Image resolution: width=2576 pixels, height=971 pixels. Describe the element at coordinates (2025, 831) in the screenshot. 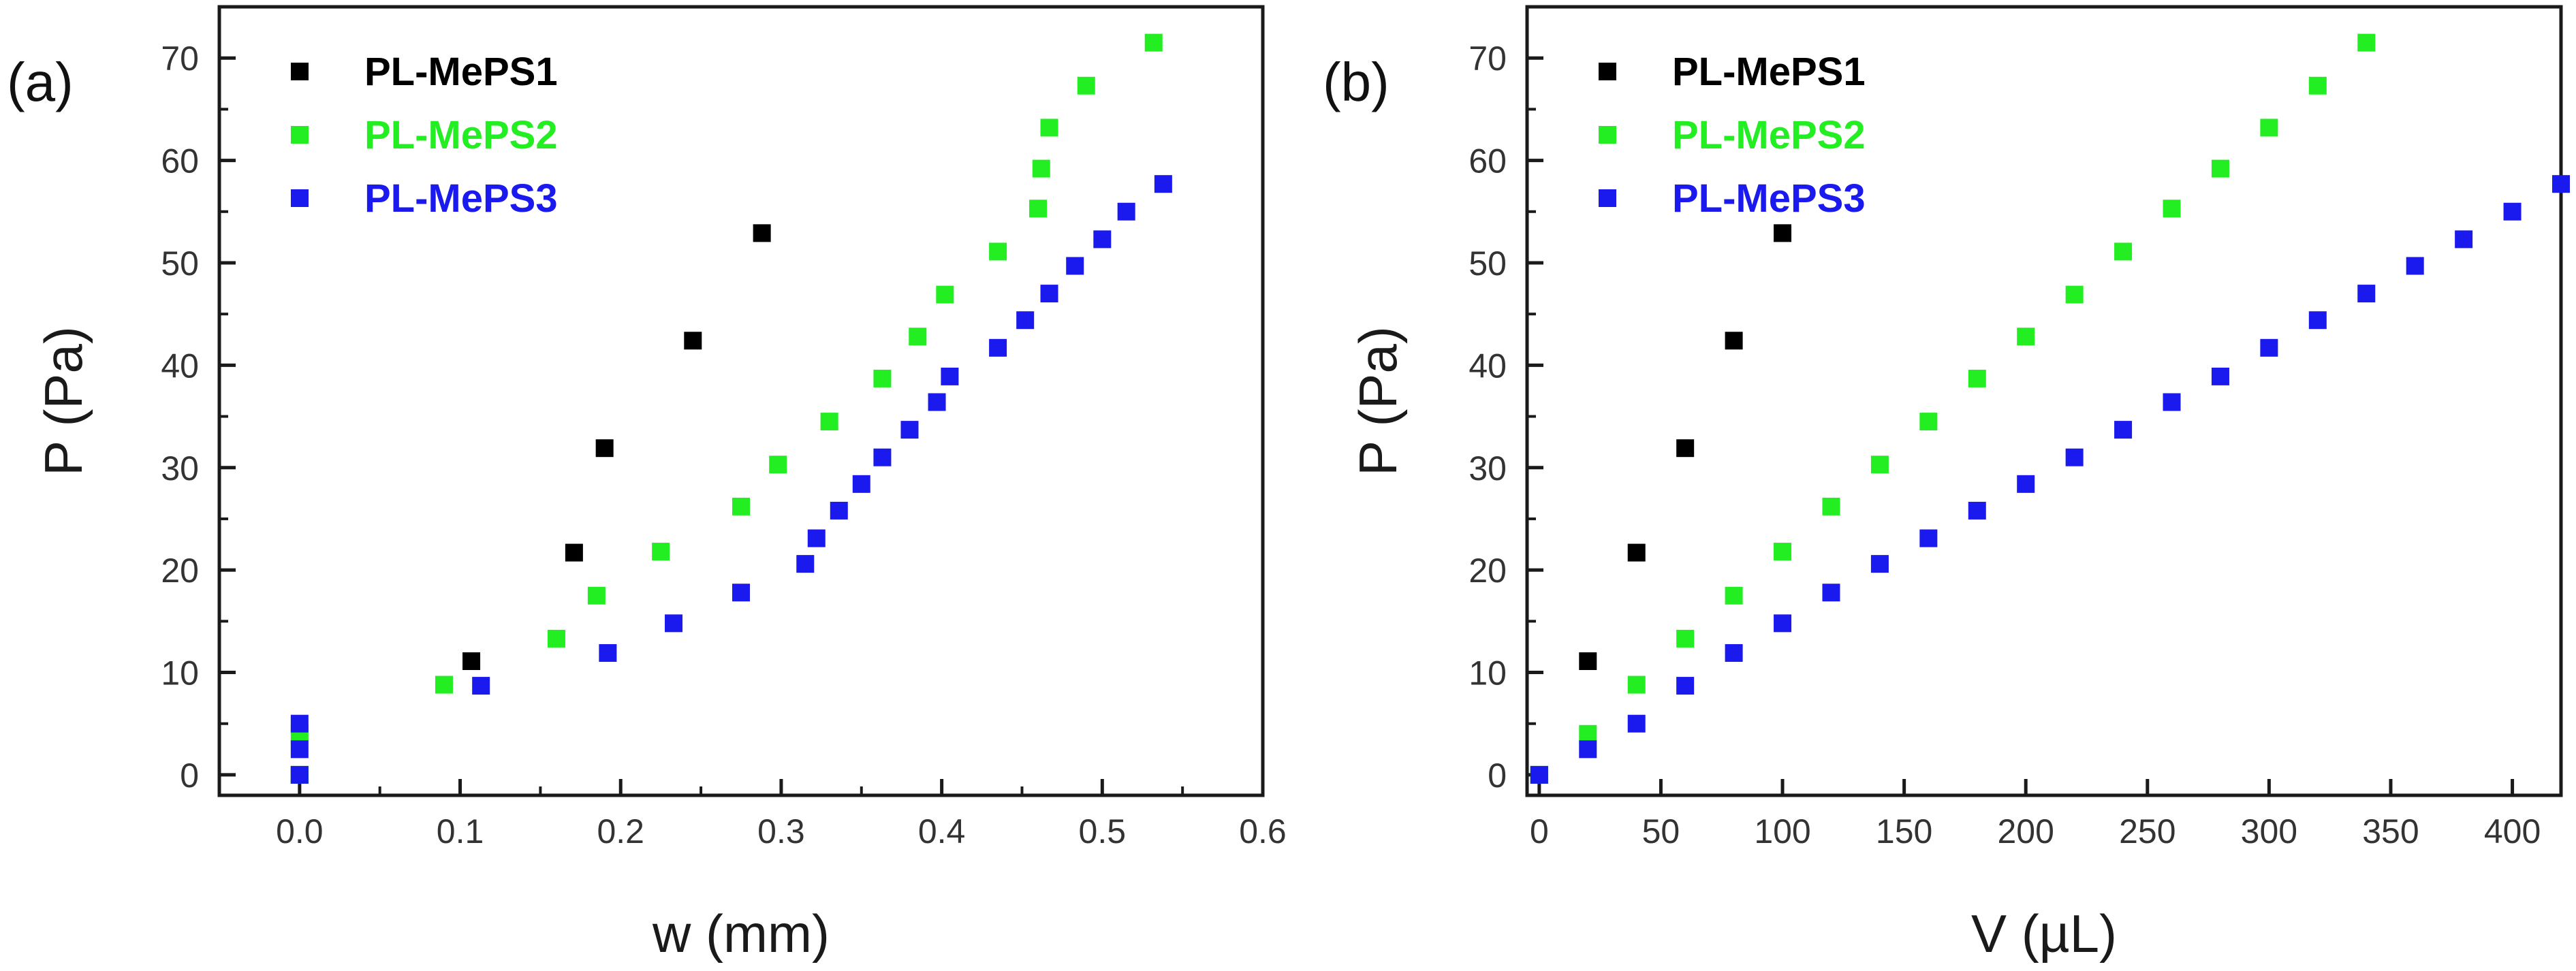

I see `x-tick-label: 200` at that location.